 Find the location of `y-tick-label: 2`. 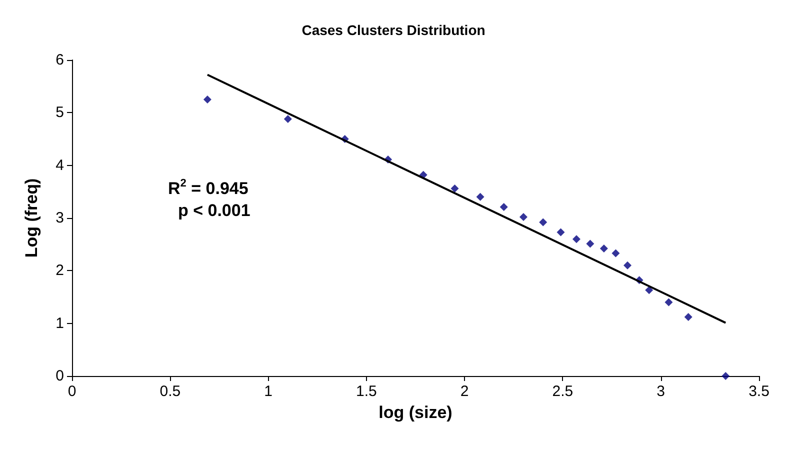

y-tick-label: 2 is located at coordinates (60, 271).